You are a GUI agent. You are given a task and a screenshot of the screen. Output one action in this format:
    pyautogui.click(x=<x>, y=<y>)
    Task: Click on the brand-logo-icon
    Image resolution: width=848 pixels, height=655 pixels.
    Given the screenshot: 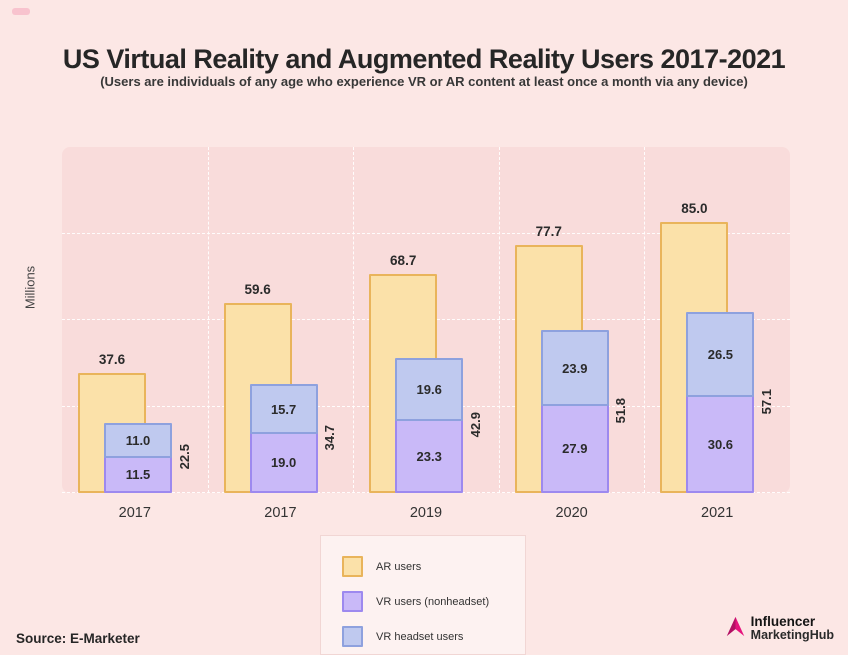 What is the action you would take?
    pyautogui.click(x=735, y=626)
    